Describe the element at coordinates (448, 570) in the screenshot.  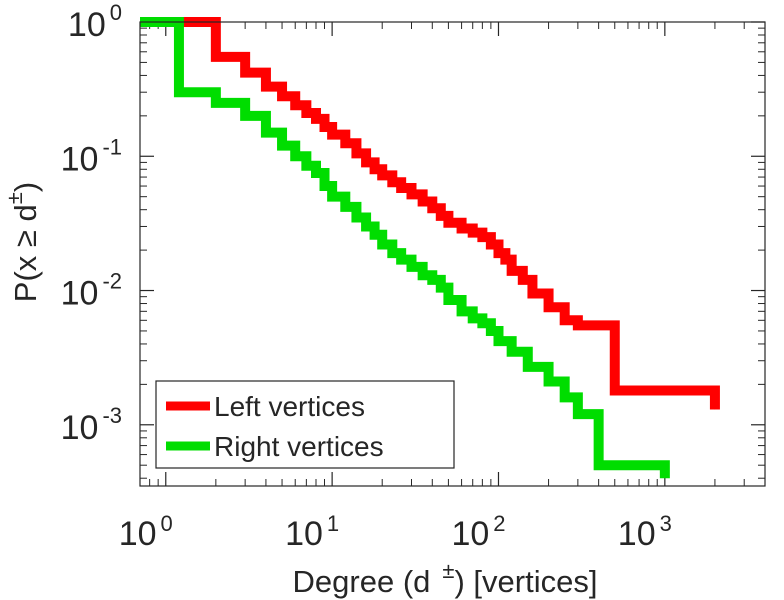
I see `x-axis-title-sup: ±` at that location.